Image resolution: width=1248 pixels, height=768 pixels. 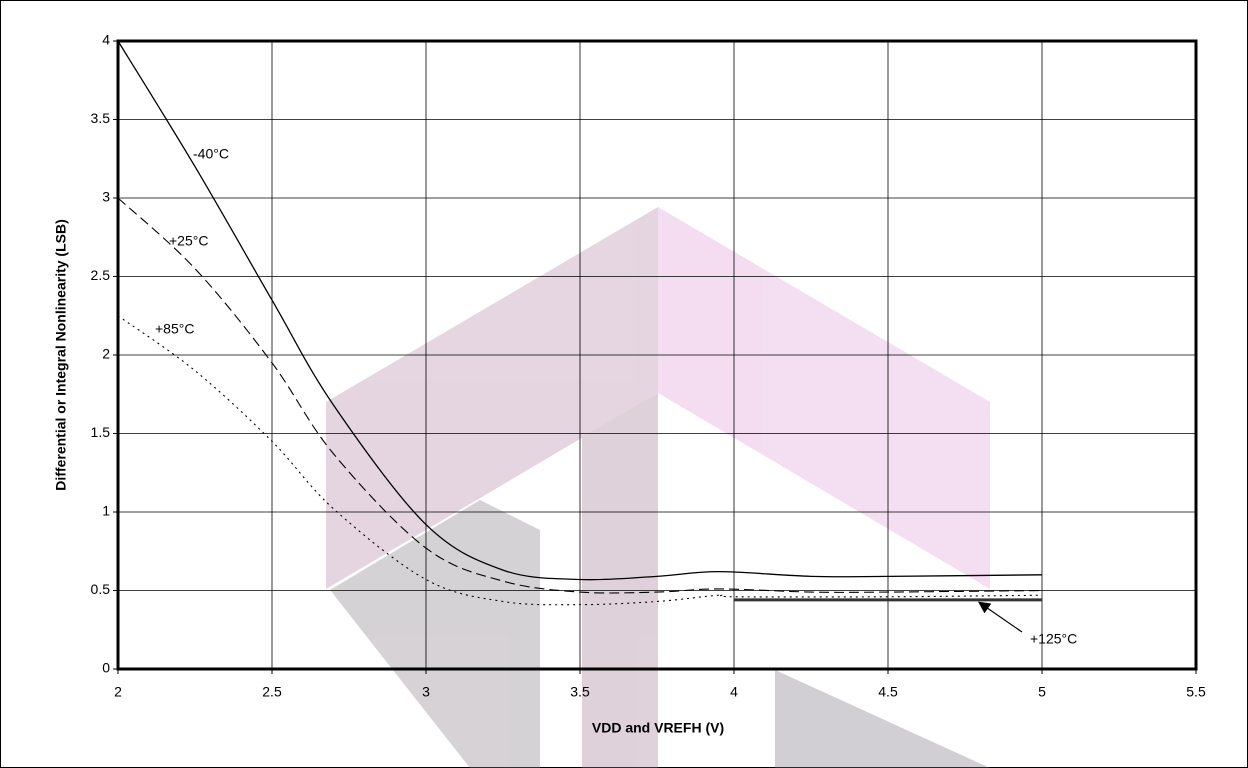 What do you see at coordinates (1042, 692) in the screenshot?
I see `x-tick-label: 5` at bounding box center [1042, 692].